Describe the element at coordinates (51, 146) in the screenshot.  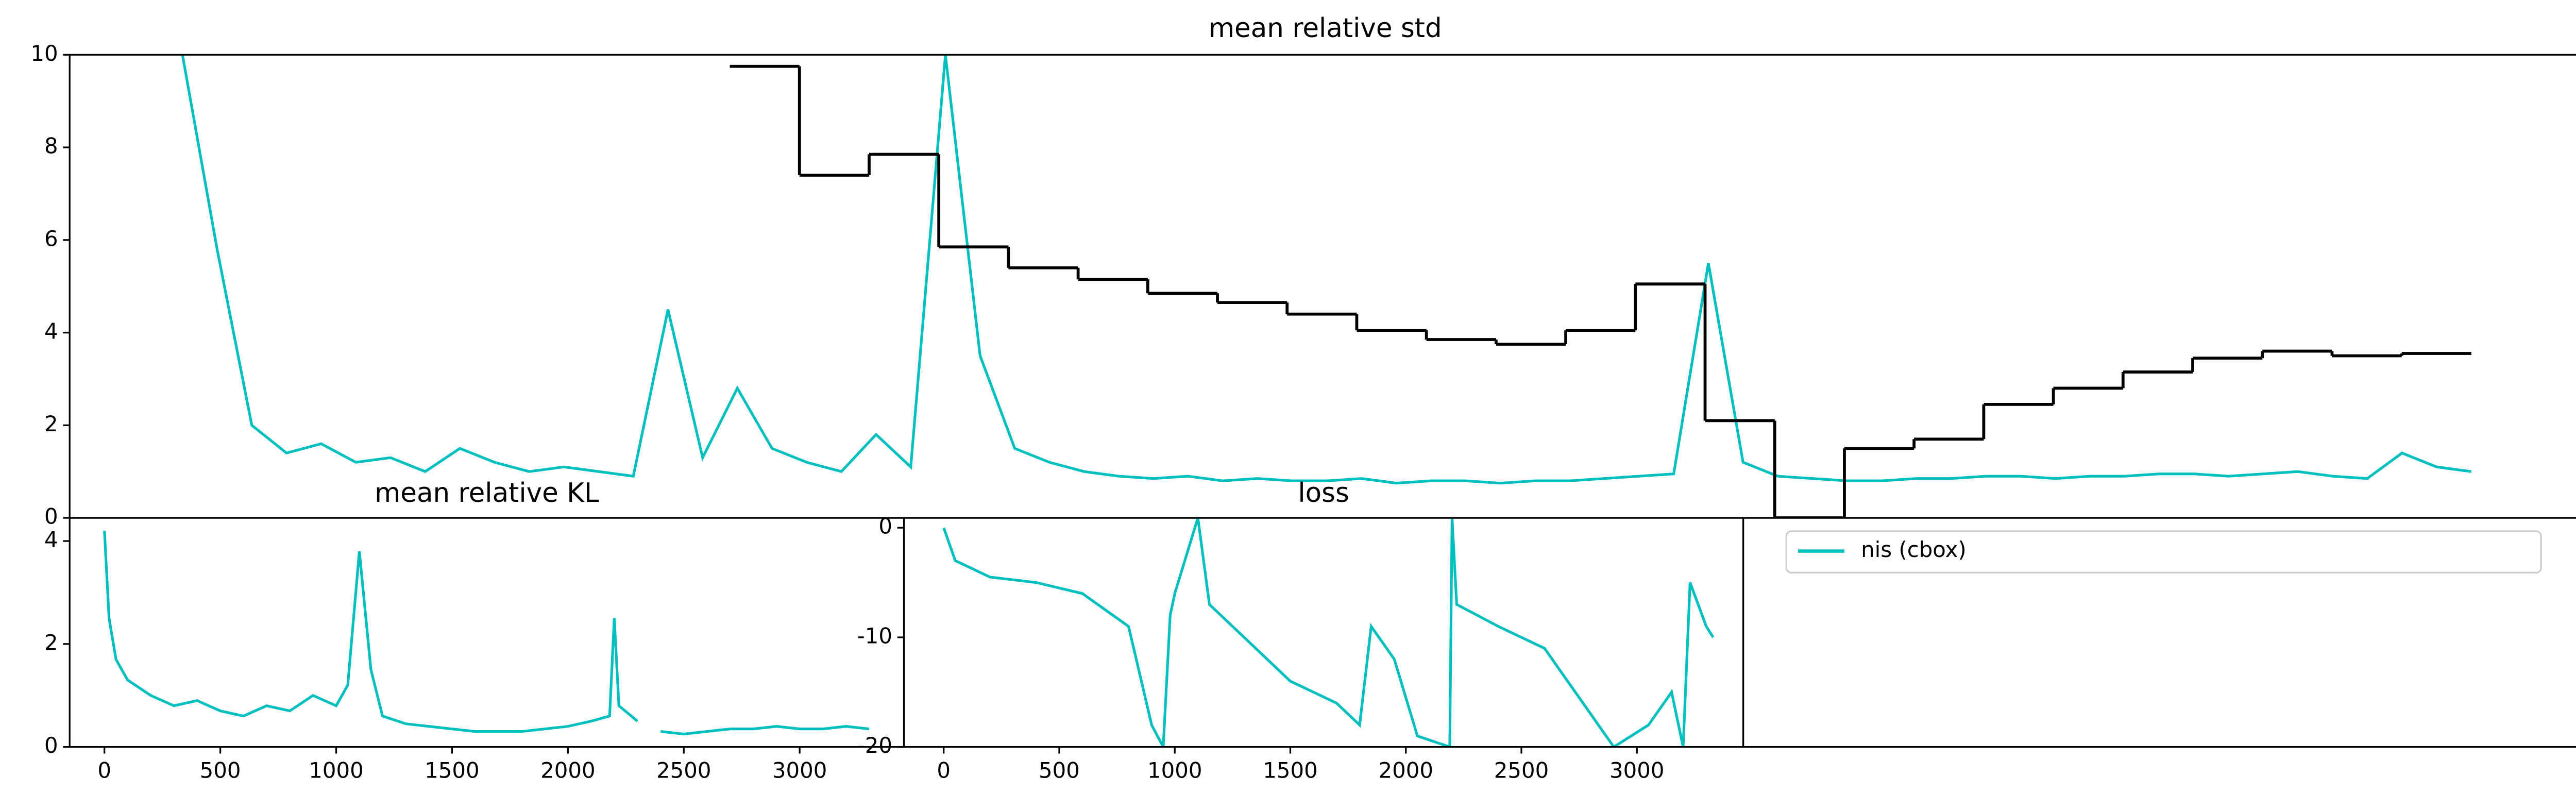
I see `y-tick-label: 8` at that location.